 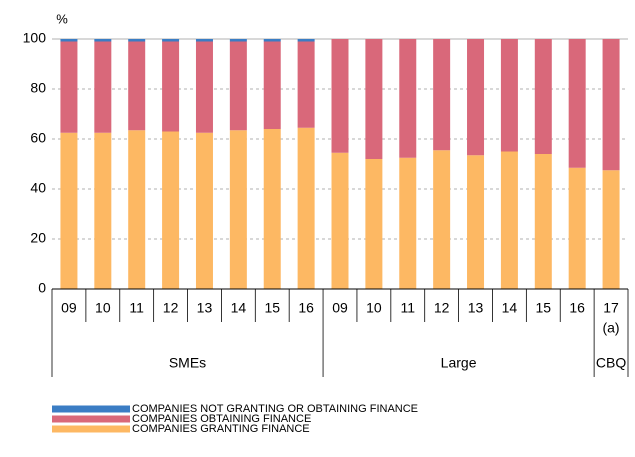 I want to click on y-tick-label: 40, so click(x=38, y=188).